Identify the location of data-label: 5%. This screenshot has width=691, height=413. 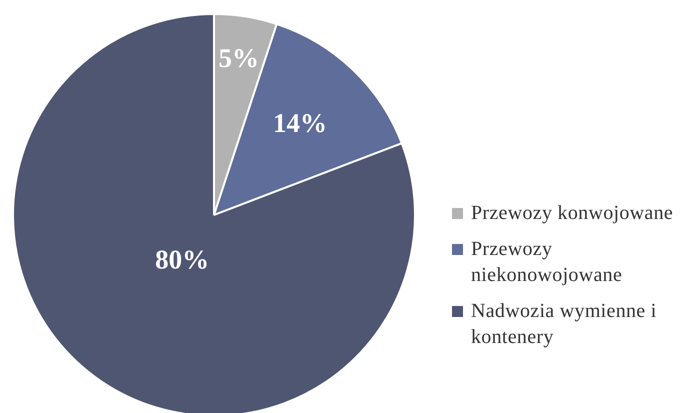
(239, 58).